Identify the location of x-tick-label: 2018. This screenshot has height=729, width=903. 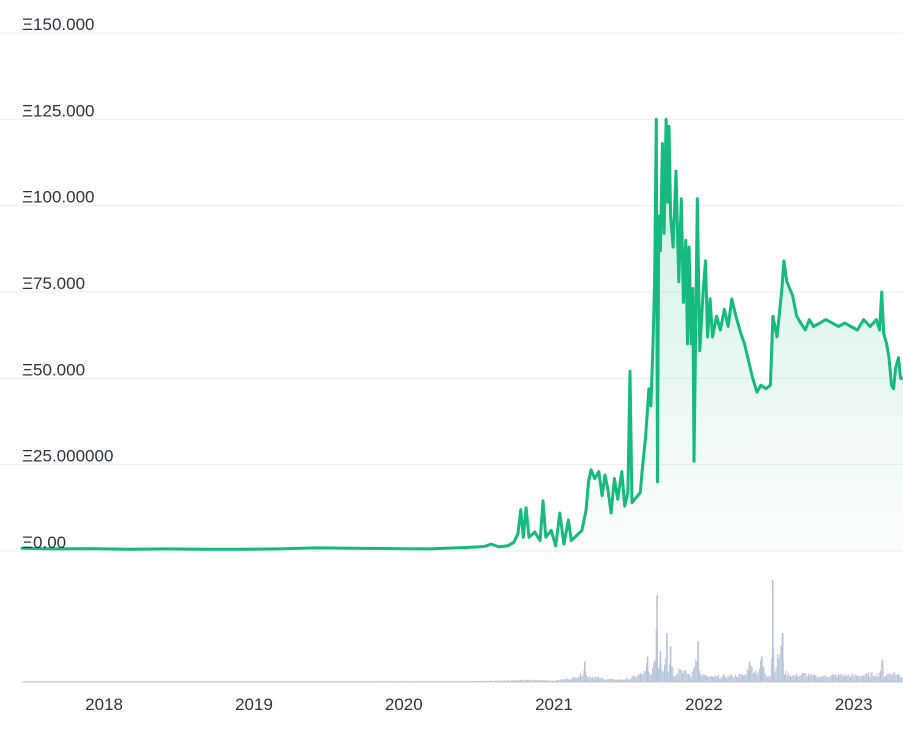
(104, 704).